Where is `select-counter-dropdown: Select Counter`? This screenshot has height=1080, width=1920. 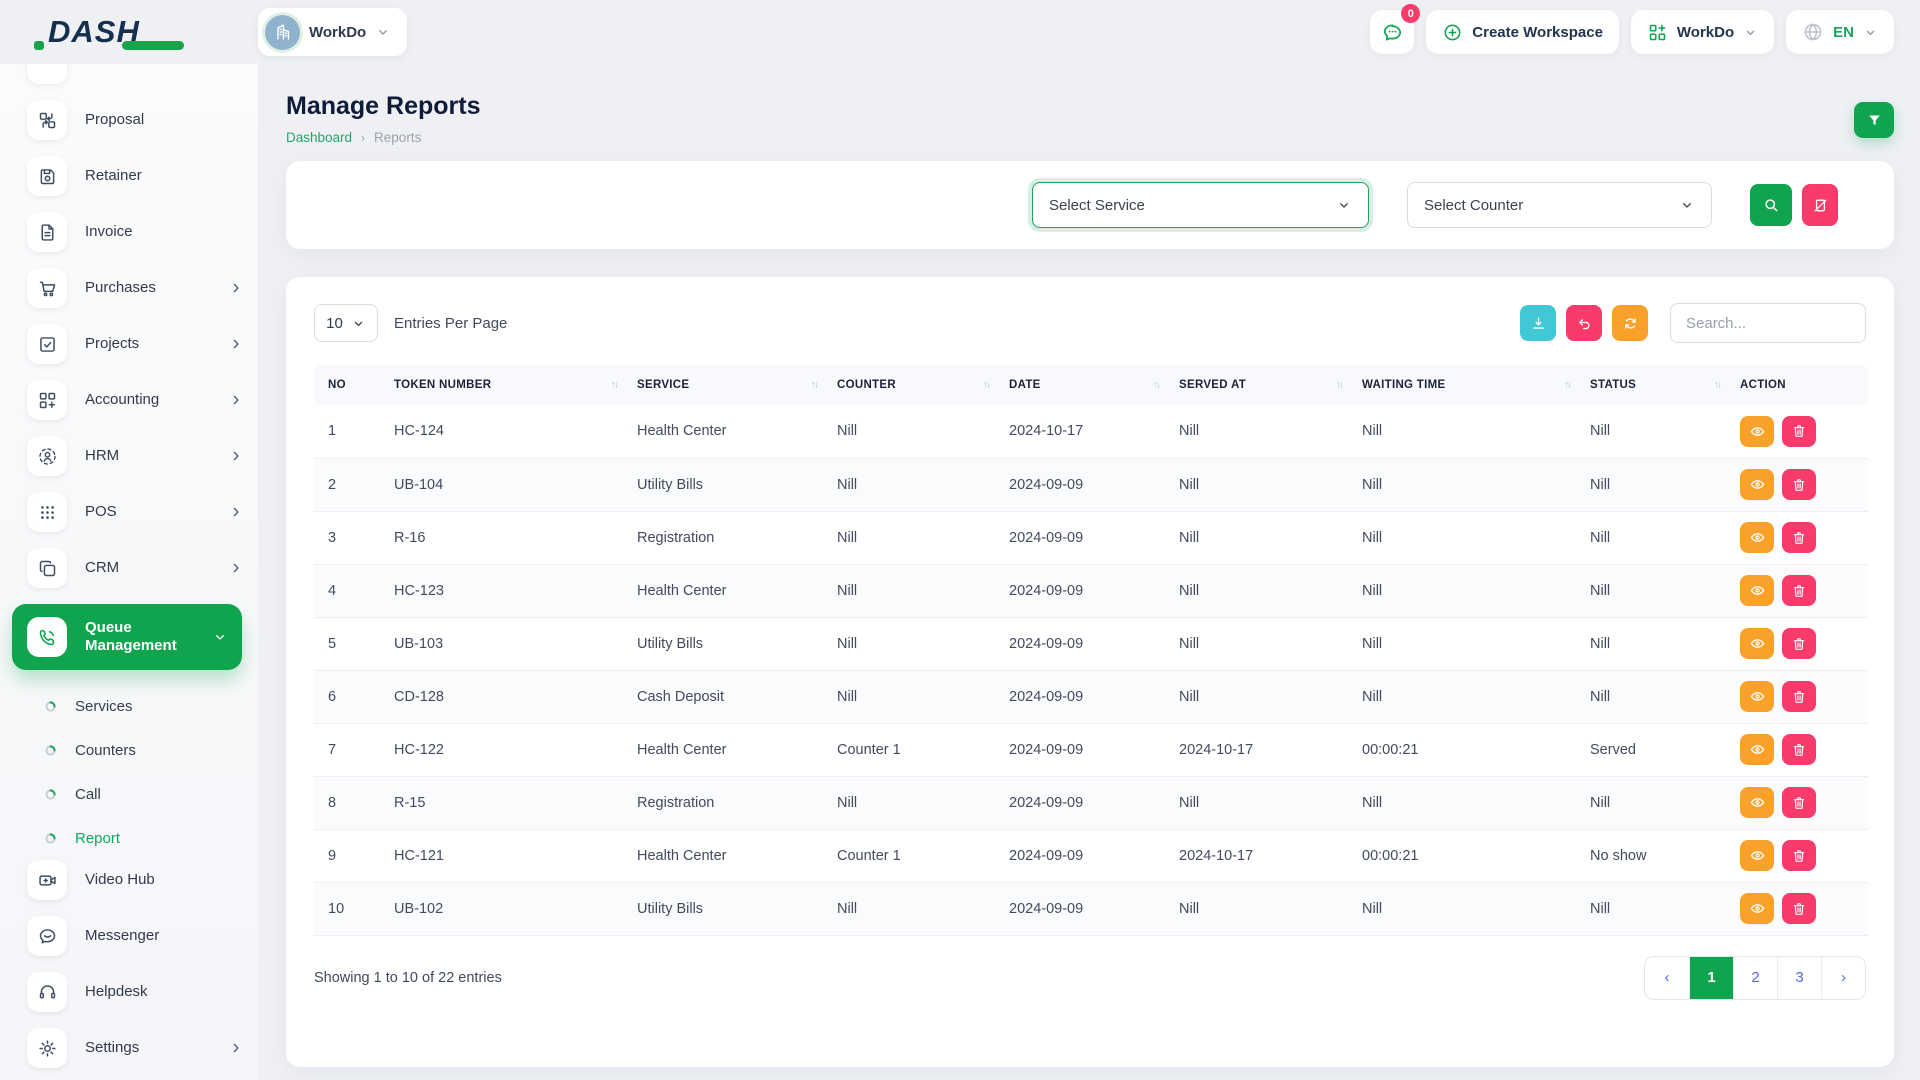
select-counter-dropdown: Select Counter is located at coordinates (1559, 205).